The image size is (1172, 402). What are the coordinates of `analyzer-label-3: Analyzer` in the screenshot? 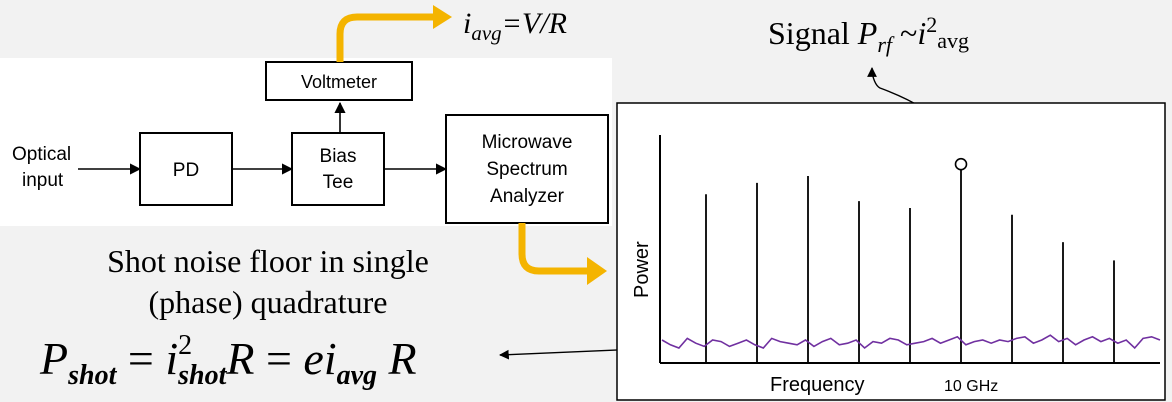 It's located at (527, 196).